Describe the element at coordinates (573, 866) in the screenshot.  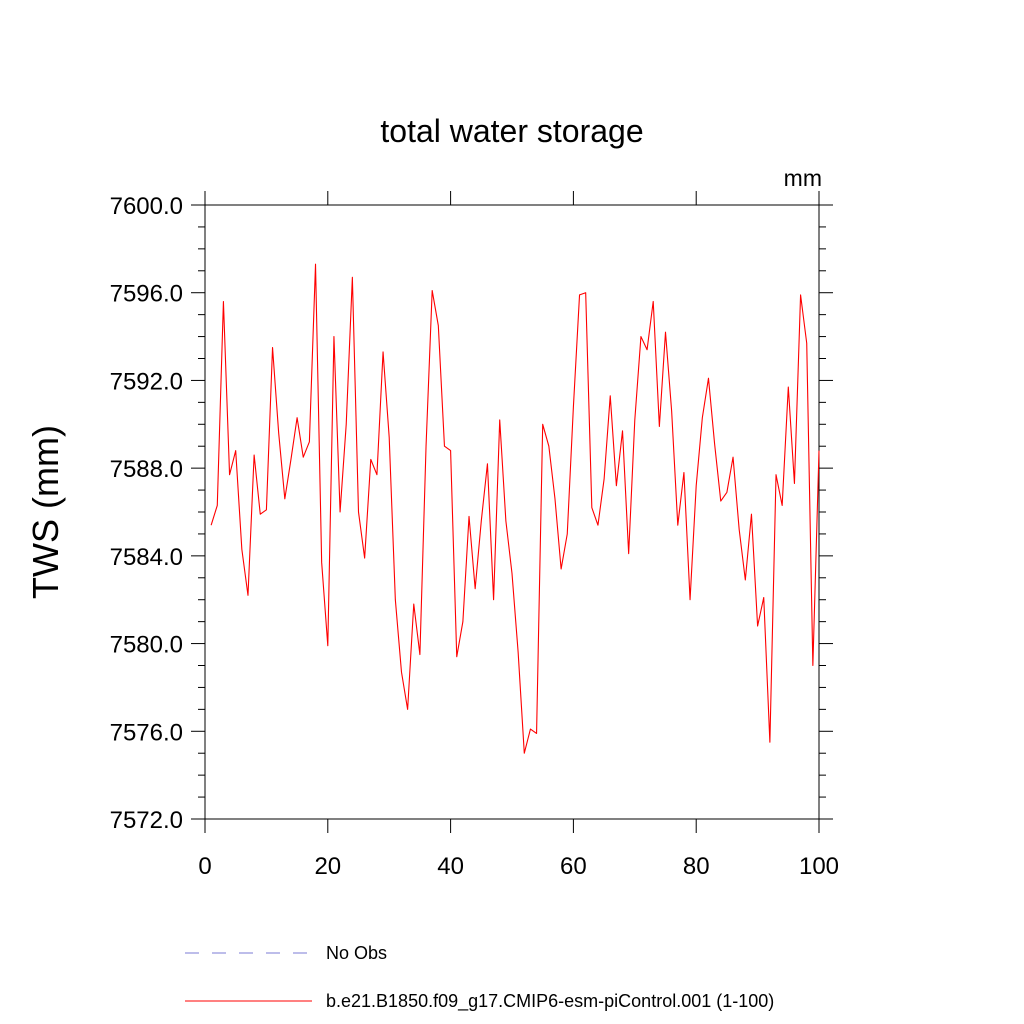
I see `x-tick-label: 60` at that location.